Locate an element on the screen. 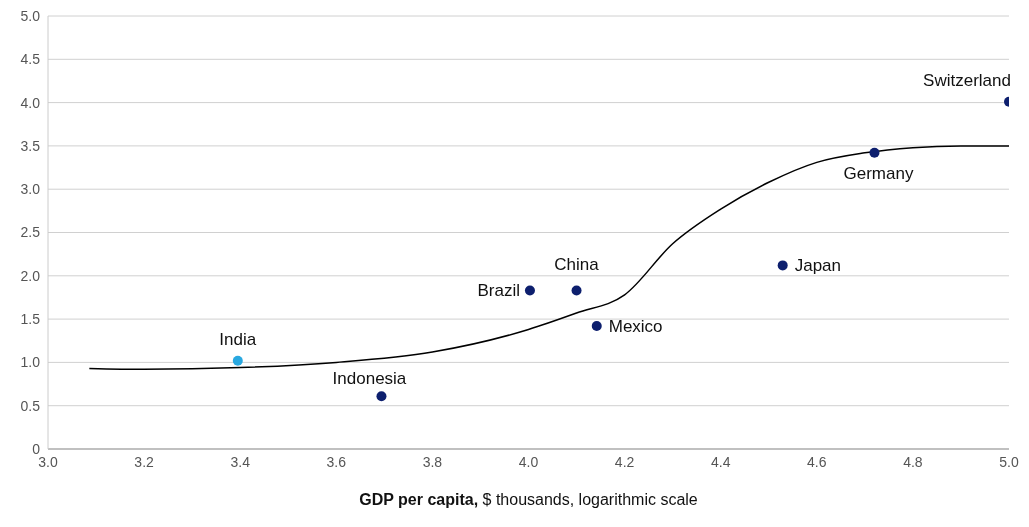 This screenshot has width=1029, height=527. y-tick-label: 5.0 is located at coordinates (30, 15).